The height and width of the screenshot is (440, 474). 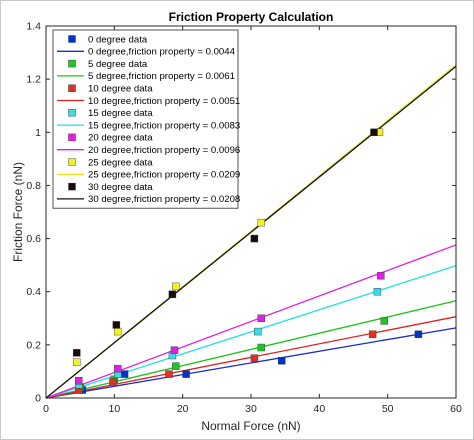 I want to click on x-tick-label: 10, so click(x=114, y=409).